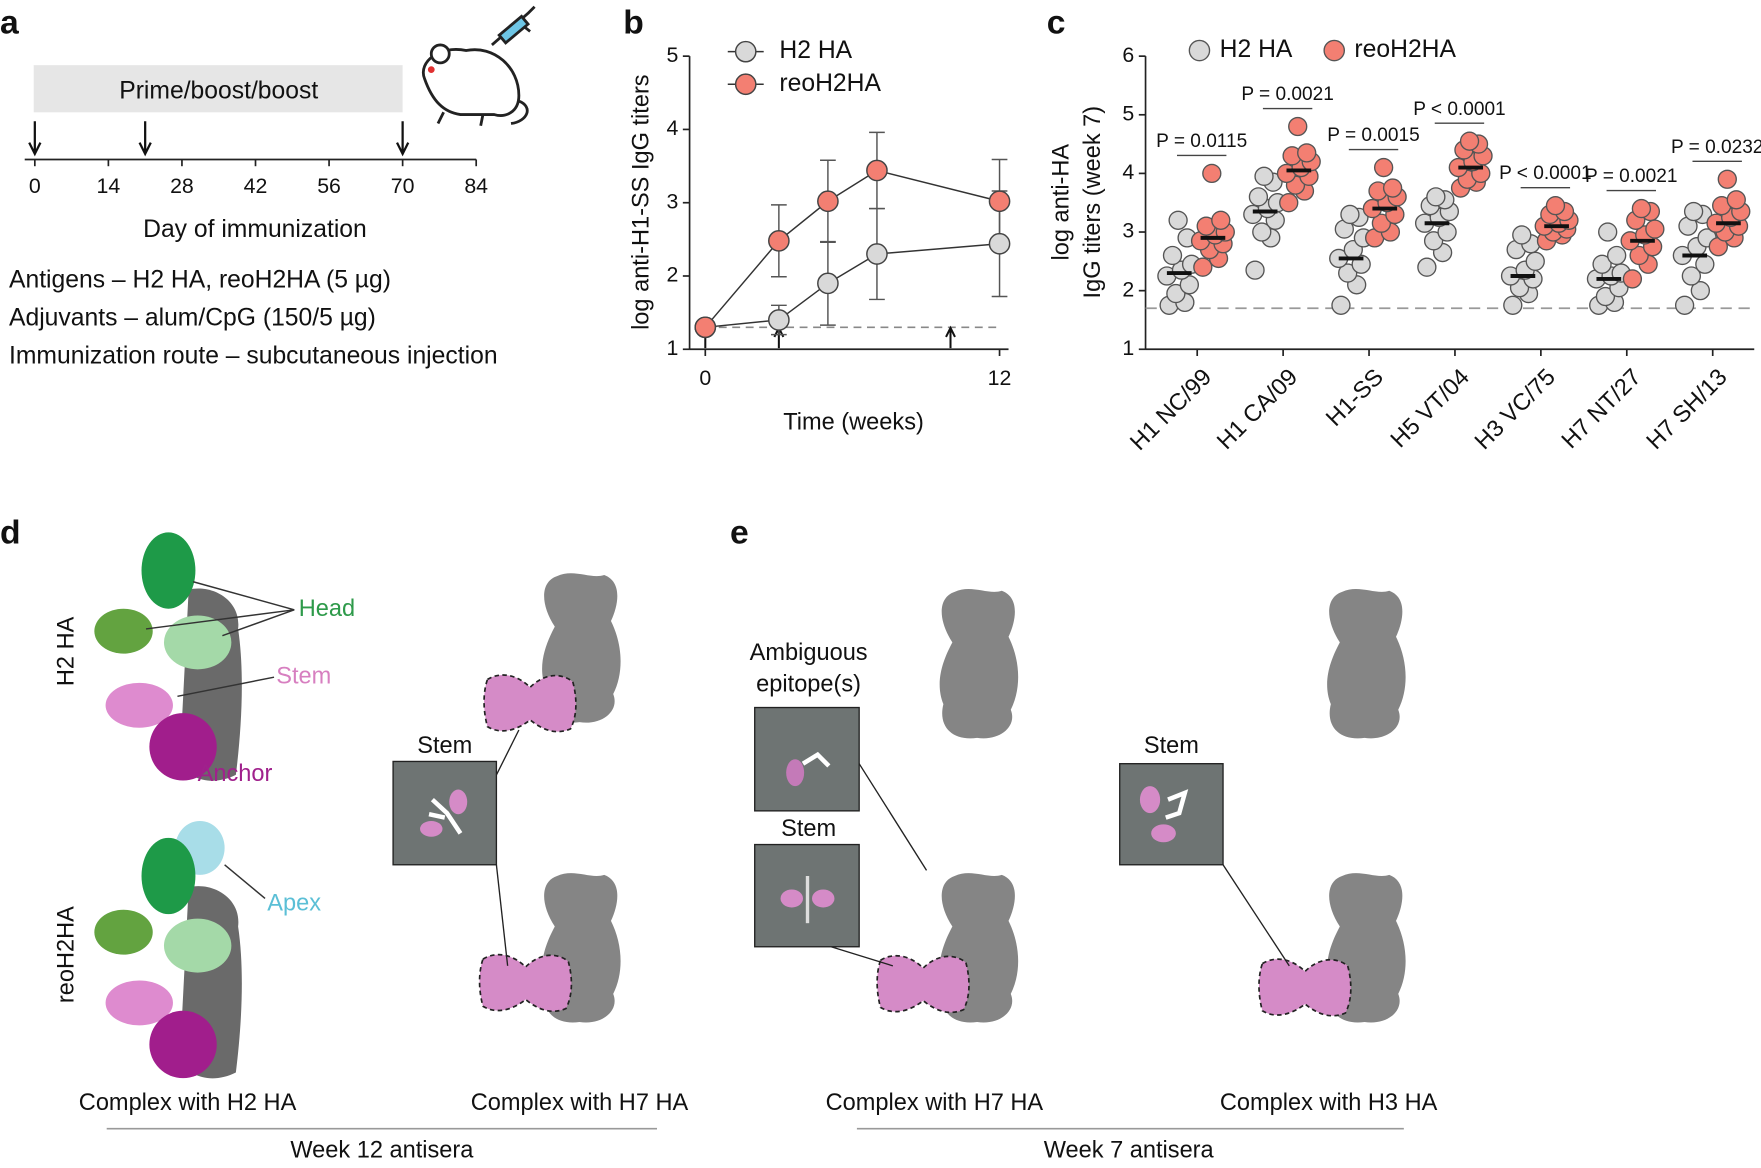 Image resolution: width=1761 pixels, height=1168 pixels. I want to click on panel-label: e, so click(739, 532).